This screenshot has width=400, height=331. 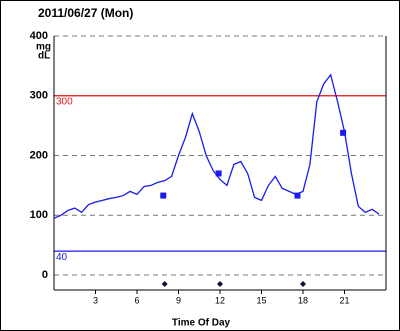 I want to click on x-tick-label: 12, so click(x=220, y=300).